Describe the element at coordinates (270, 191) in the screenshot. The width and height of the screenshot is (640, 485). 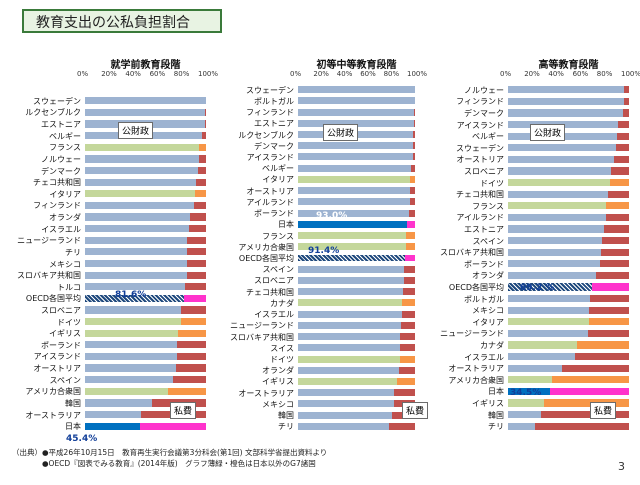
I see `category-label: オーストリア` at that location.